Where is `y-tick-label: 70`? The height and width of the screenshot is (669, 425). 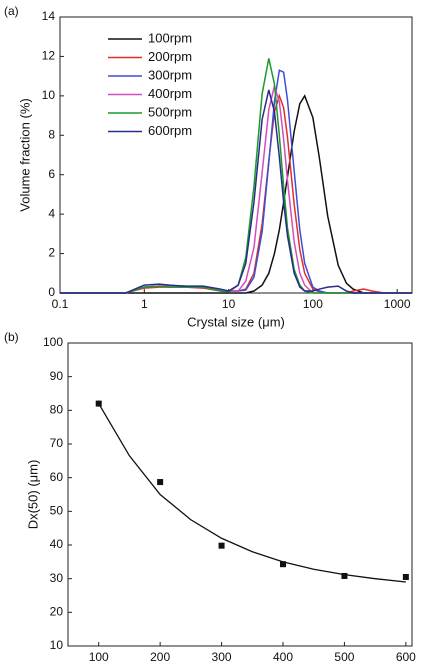 y-tick-label: 70 is located at coordinates (57, 443).